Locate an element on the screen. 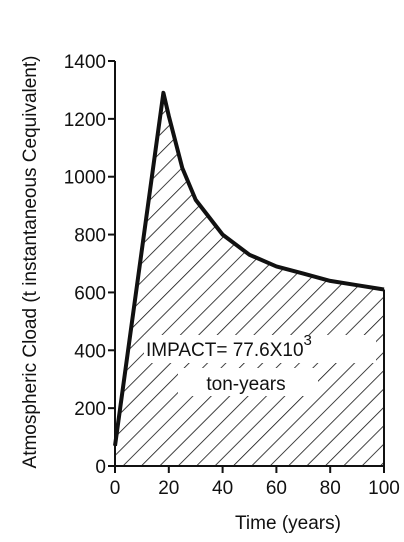 The width and height of the screenshot is (404, 542). x-tick-label: 40 is located at coordinates (222, 488).